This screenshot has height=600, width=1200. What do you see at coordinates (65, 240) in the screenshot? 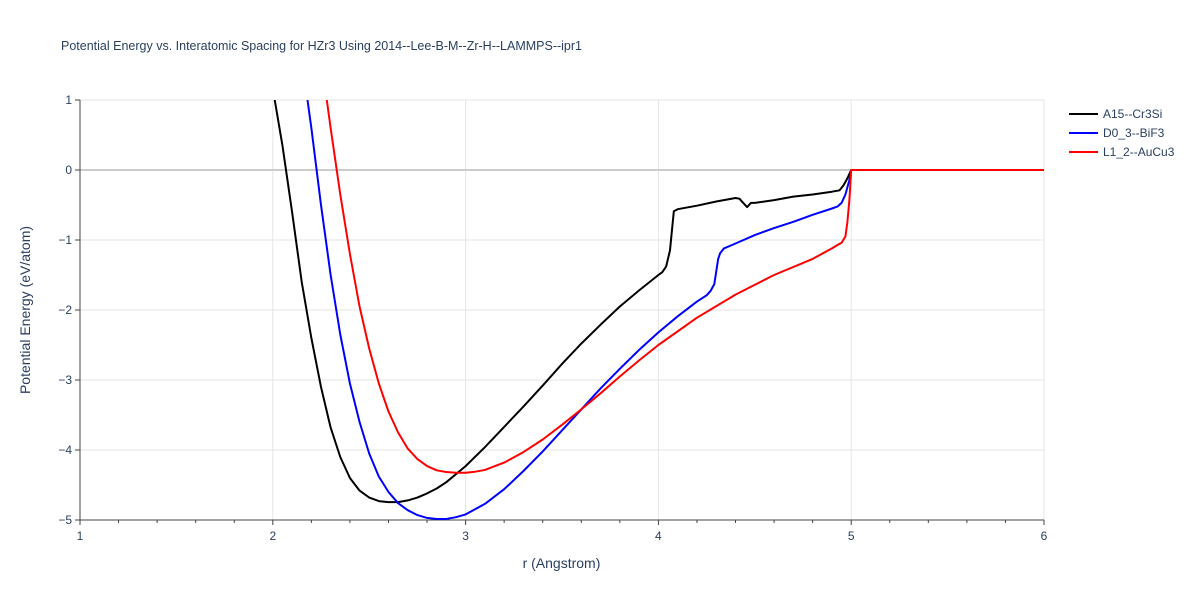
I see `y-tick-label: −1` at bounding box center [65, 240].